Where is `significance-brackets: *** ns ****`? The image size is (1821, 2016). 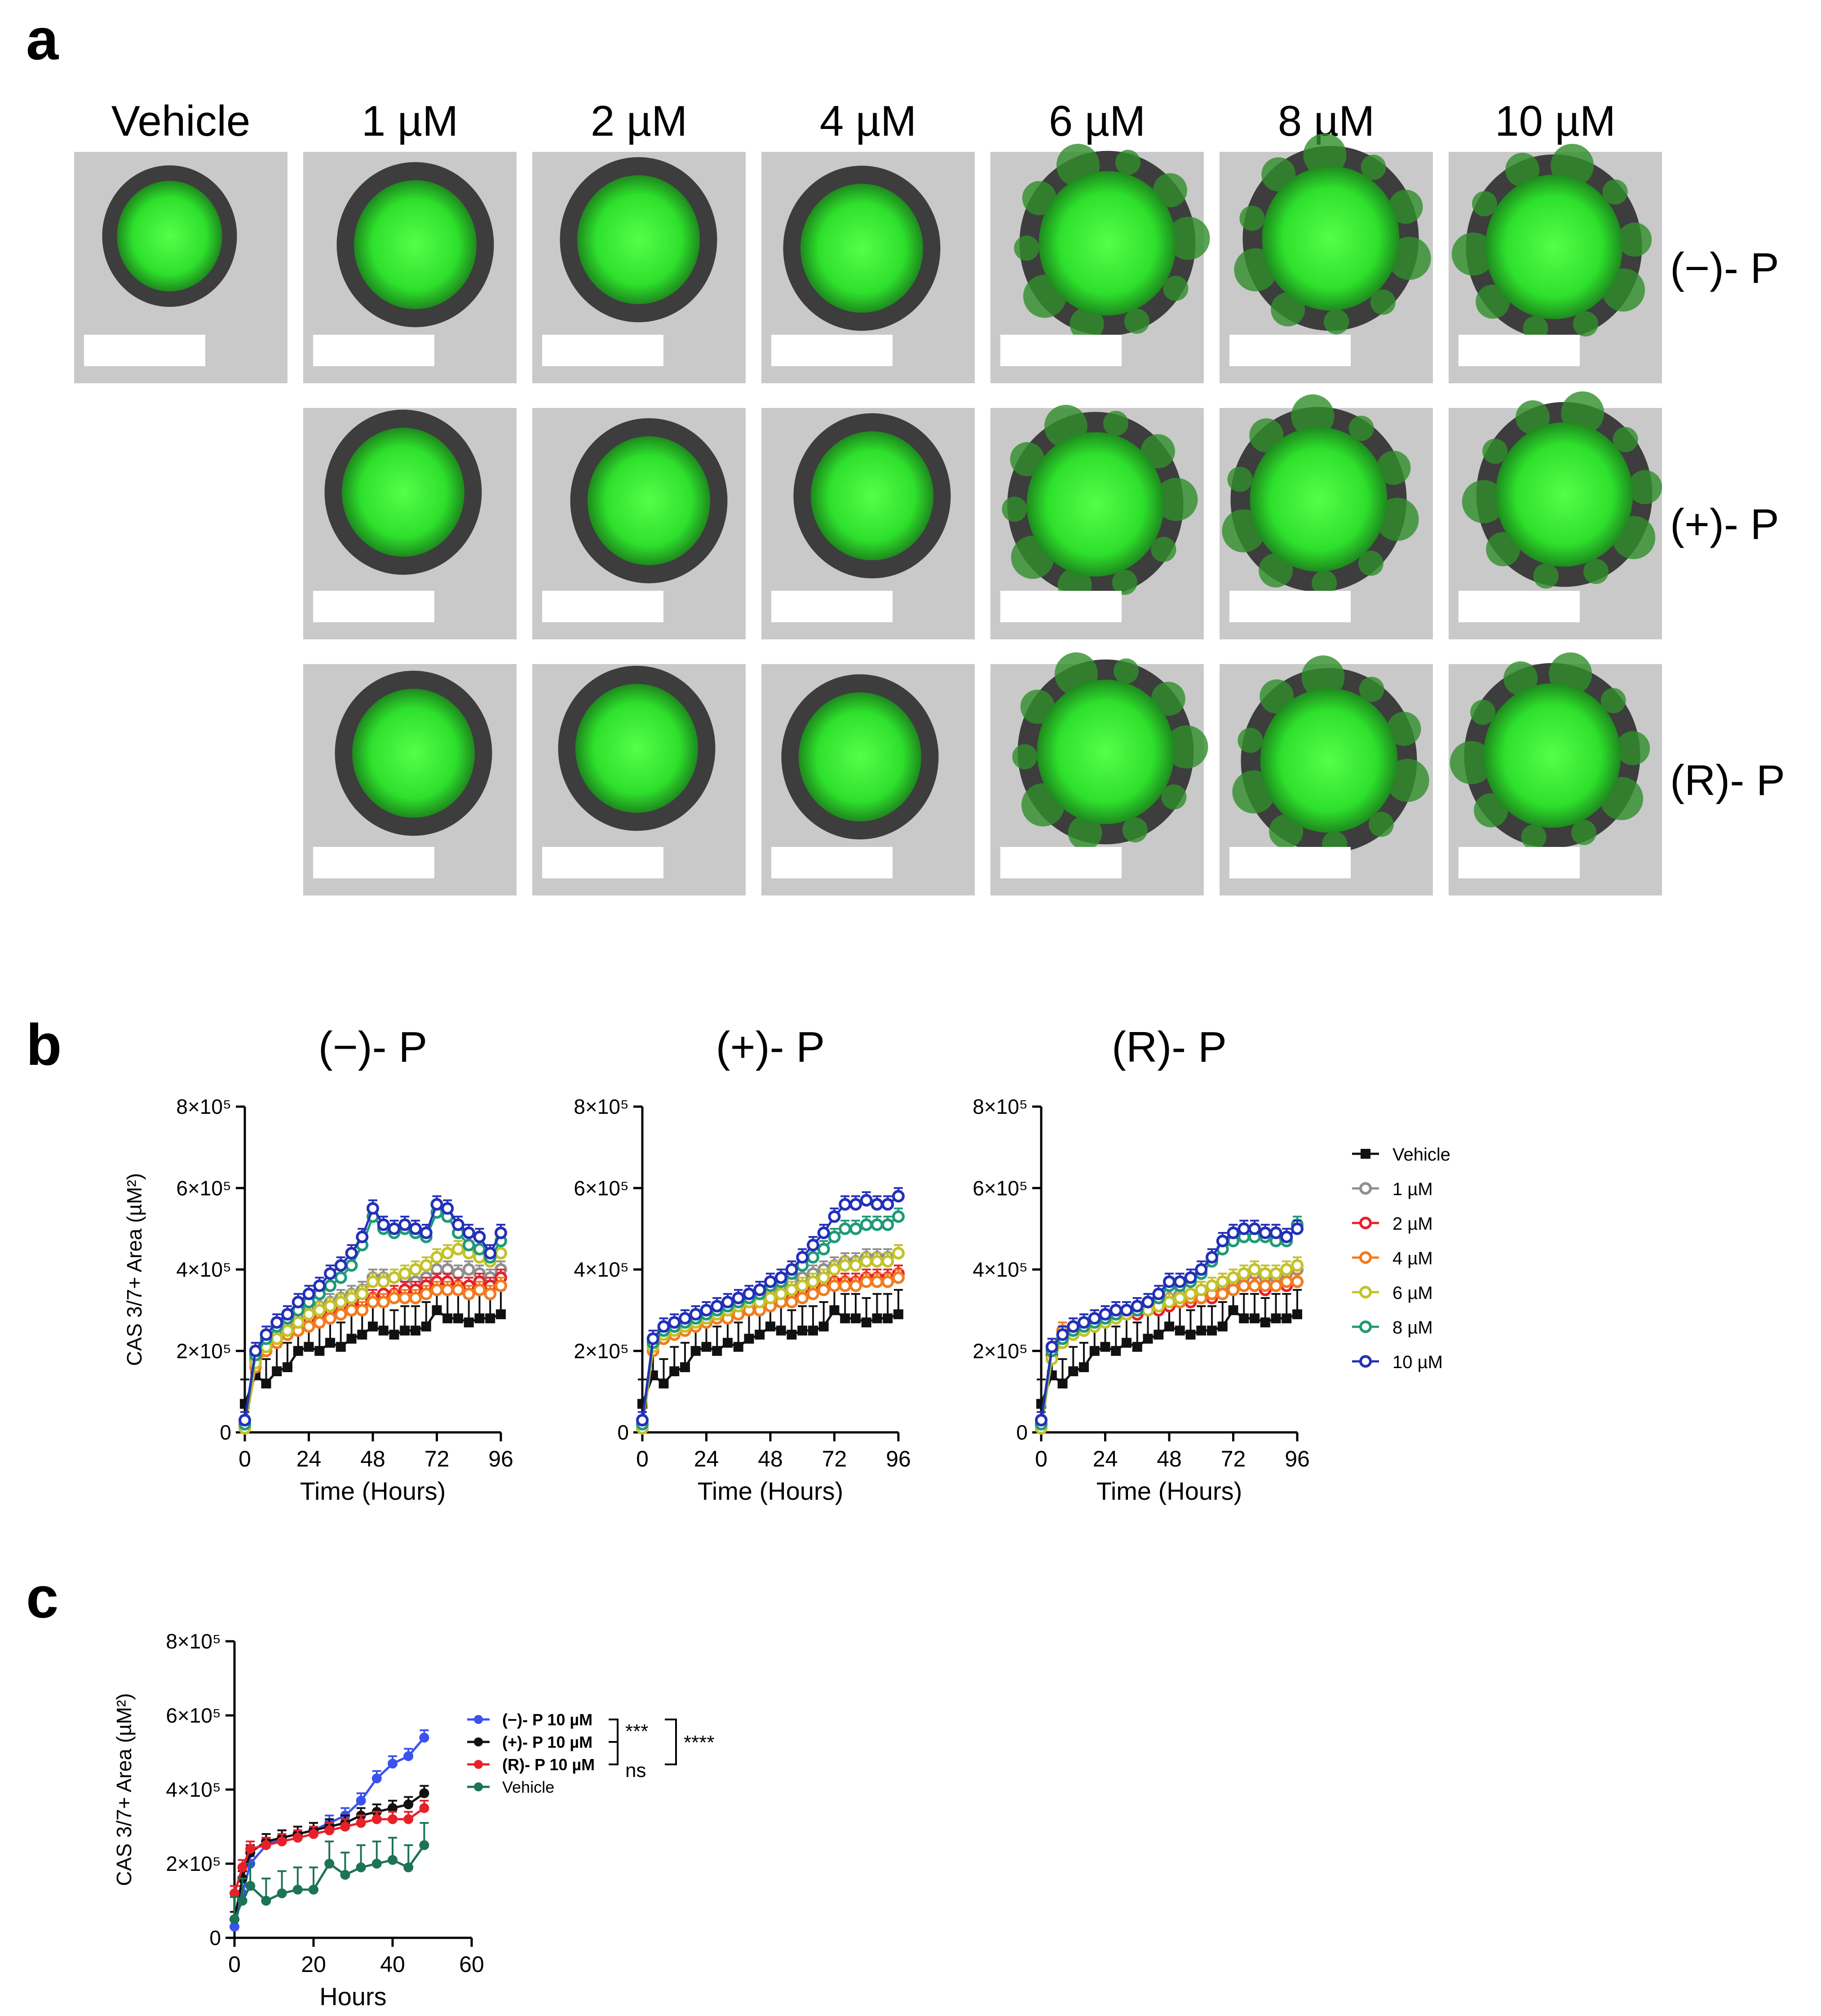 significance-brackets: *** ns **** is located at coordinates (662, 1750).